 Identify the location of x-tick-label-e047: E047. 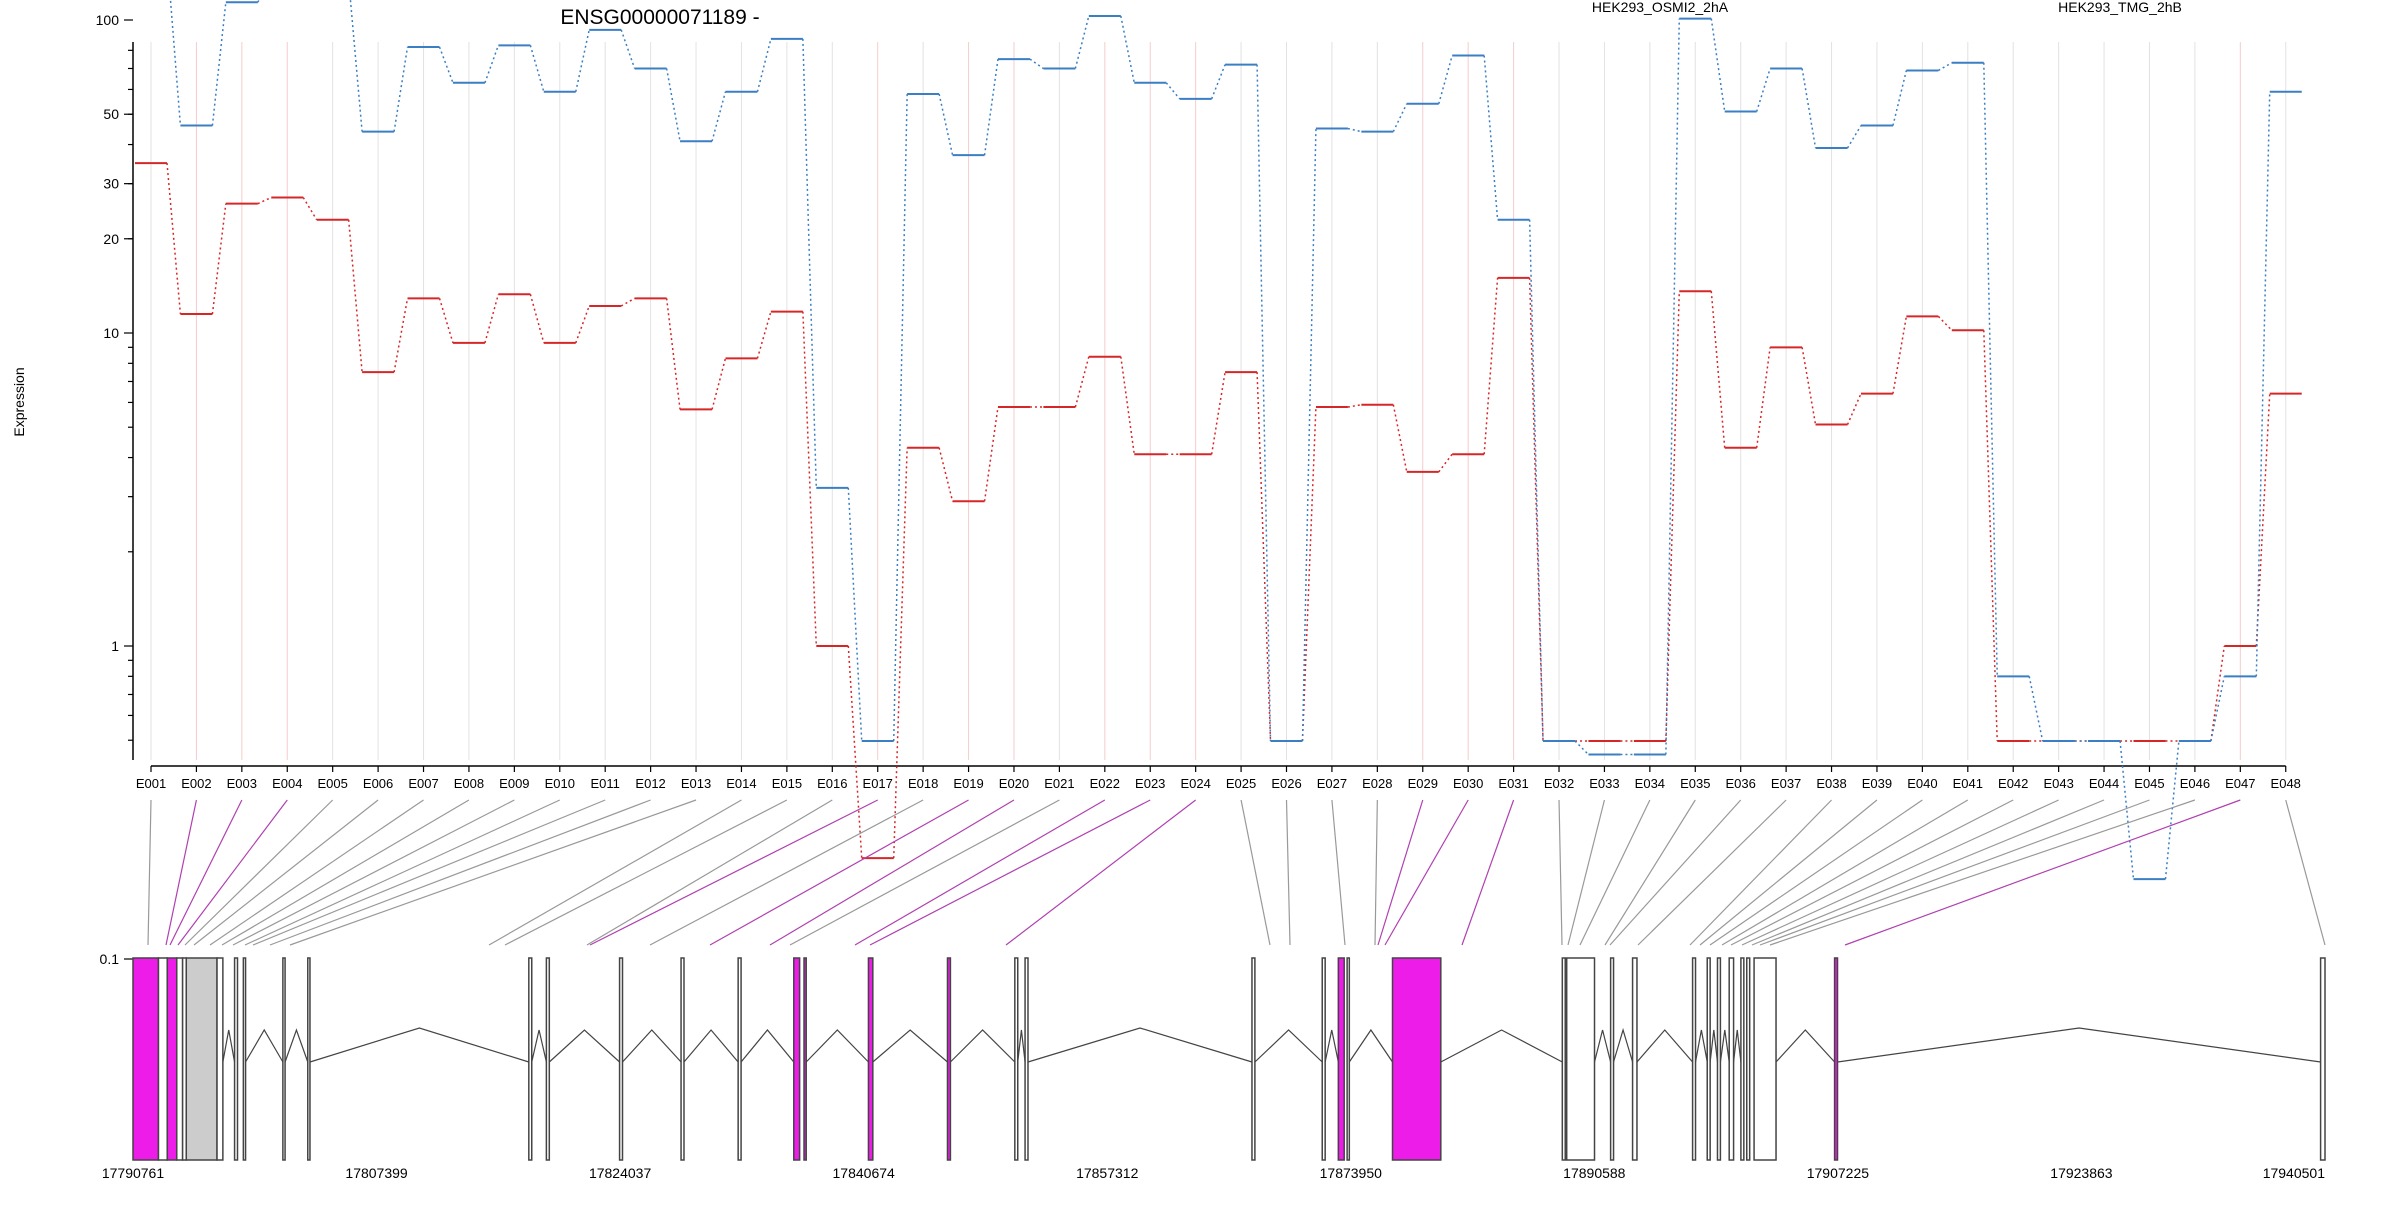
(2240, 783).